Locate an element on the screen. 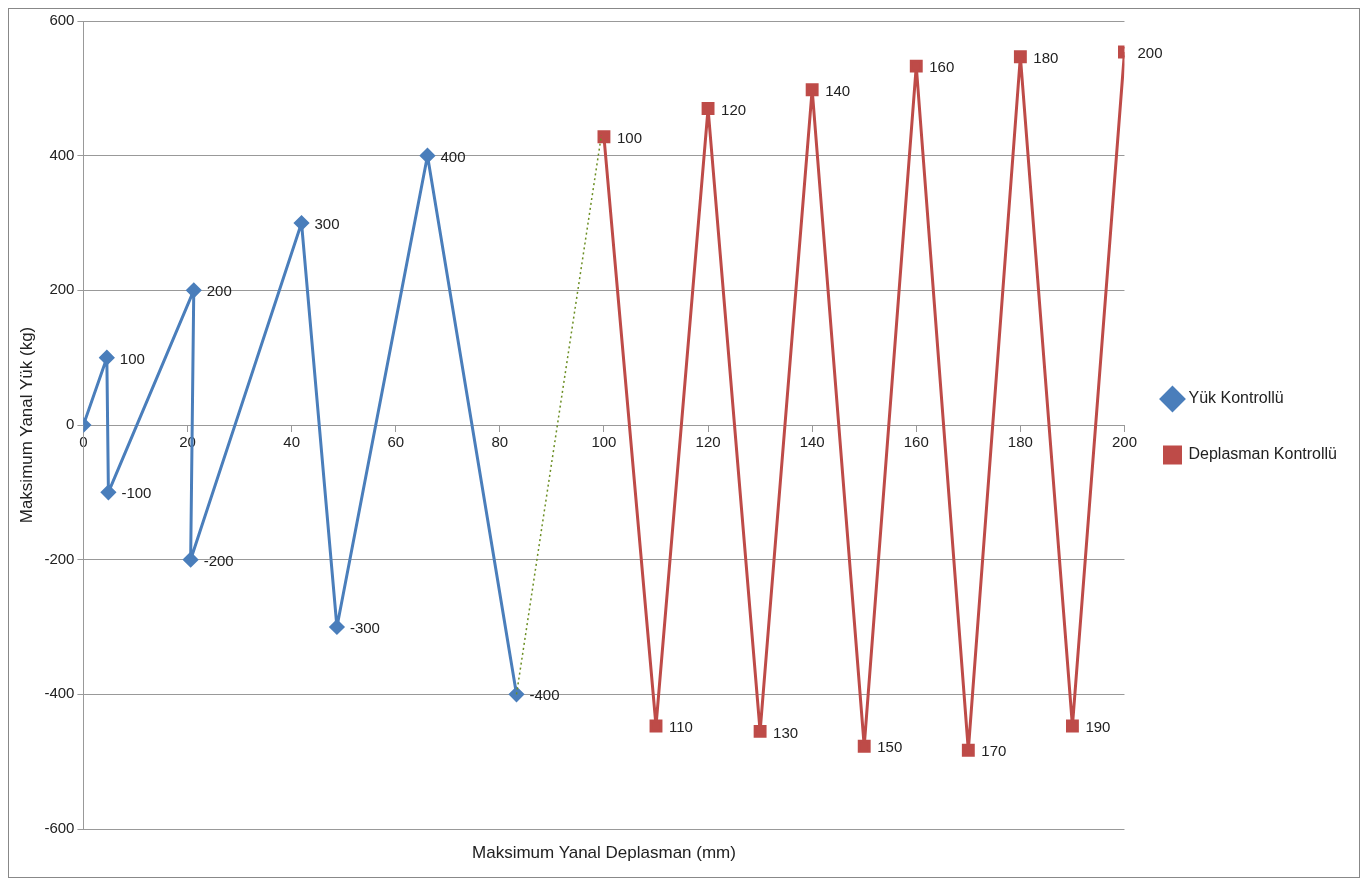 The height and width of the screenshot is (886, 1369). y-tick-label: 0 is located at coordinates (70, 424).